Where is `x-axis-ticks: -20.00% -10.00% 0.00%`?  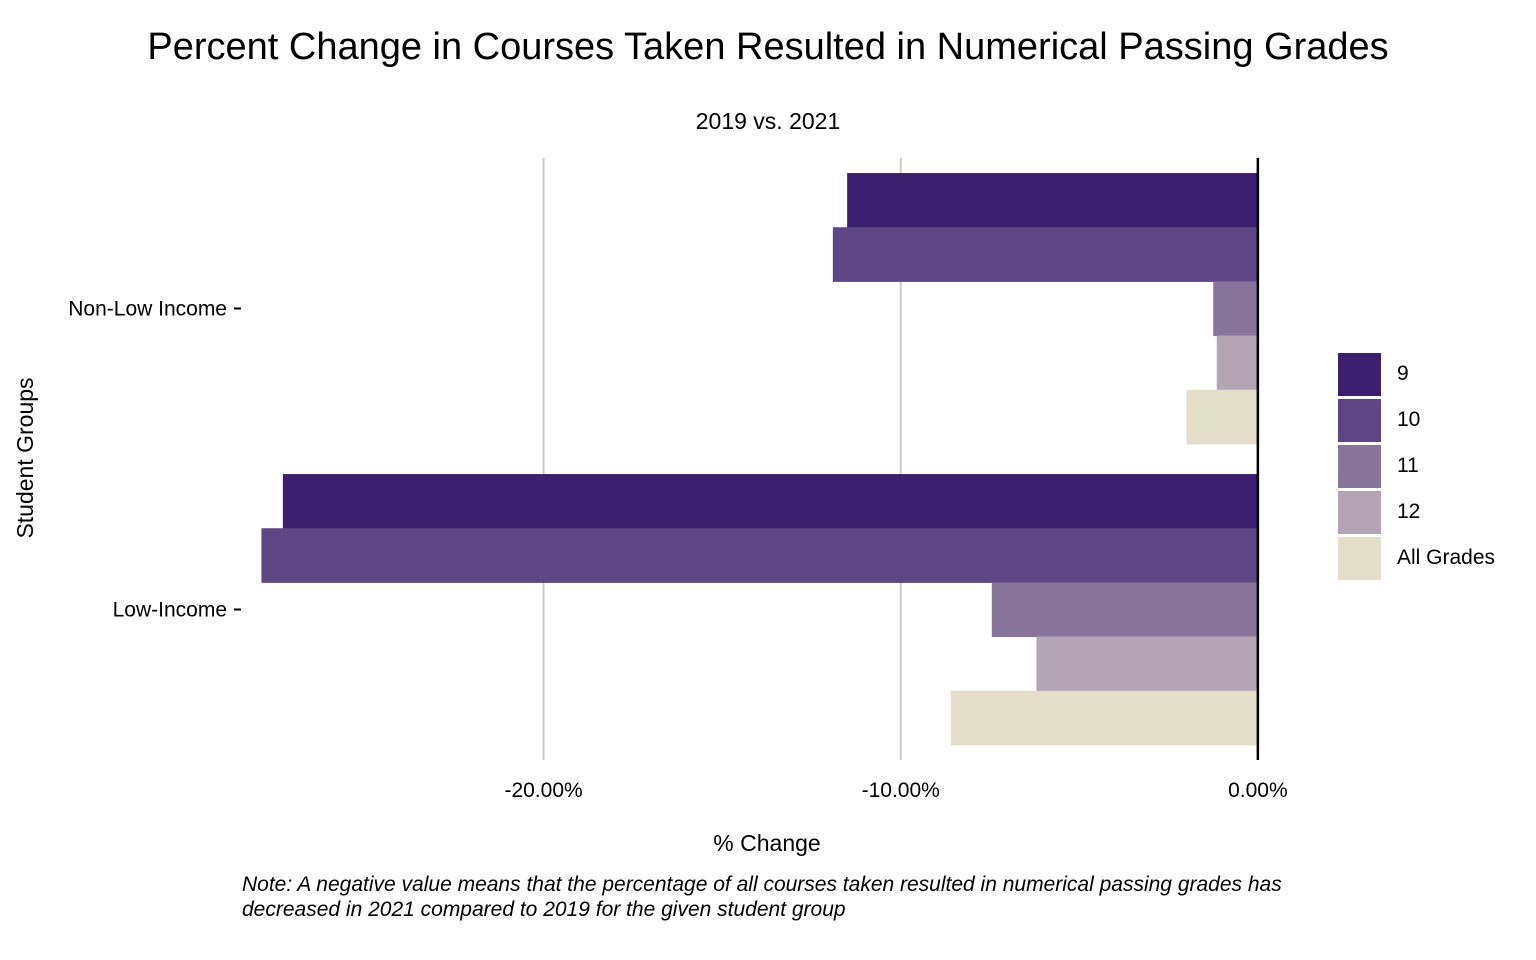
x-axis-ticks: -20.00% -10.00% 0.00% is located at coordinates (895, 790).